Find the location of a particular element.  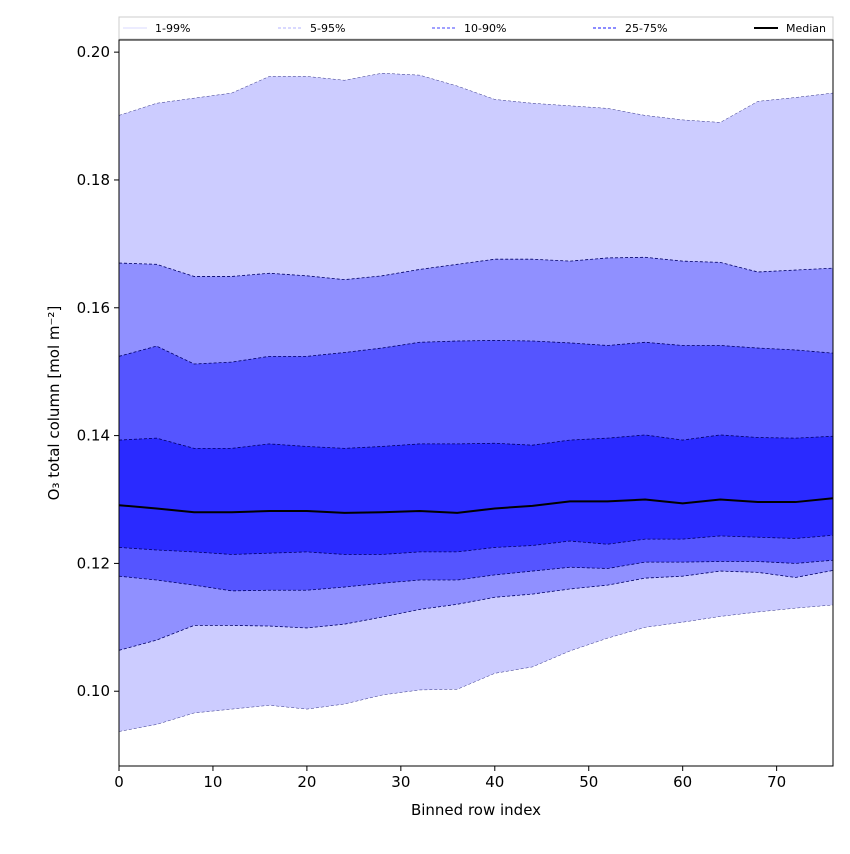

legend-label-Median: Median is located at coordinates (806, 28).